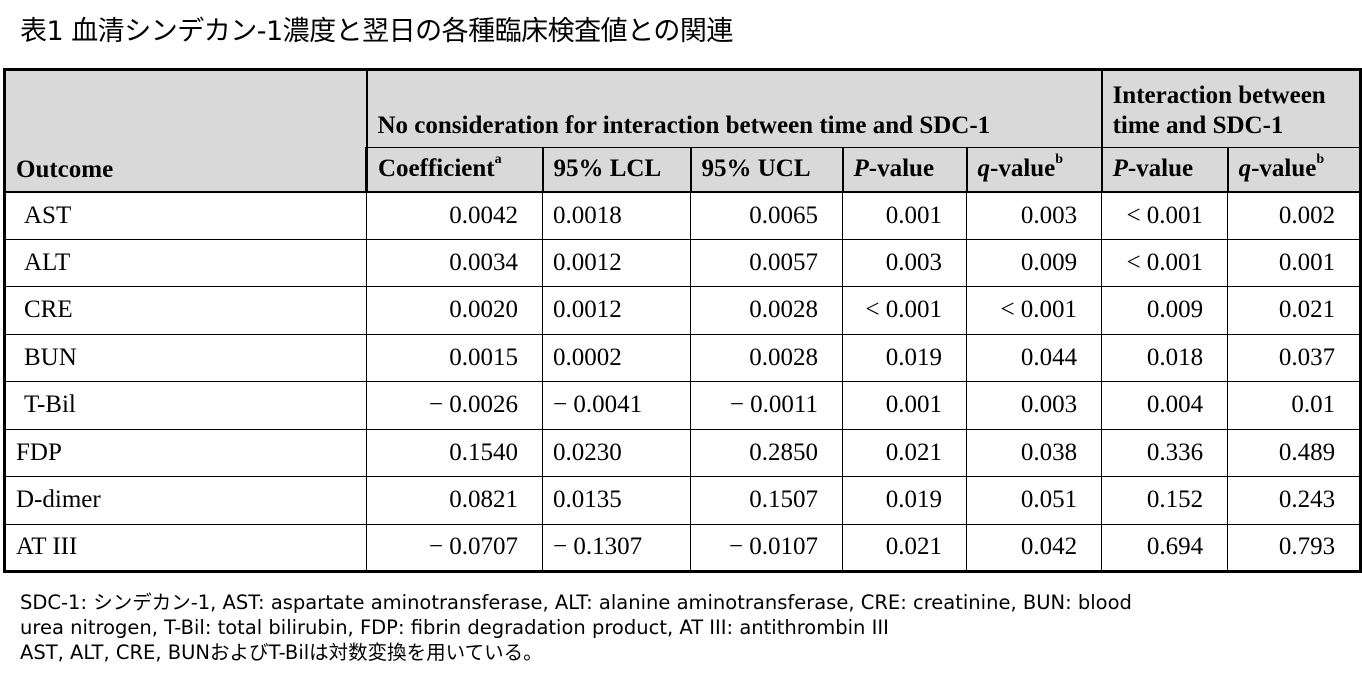  I want to click on cell-lcl: − 0.1307, so click(616, 548).